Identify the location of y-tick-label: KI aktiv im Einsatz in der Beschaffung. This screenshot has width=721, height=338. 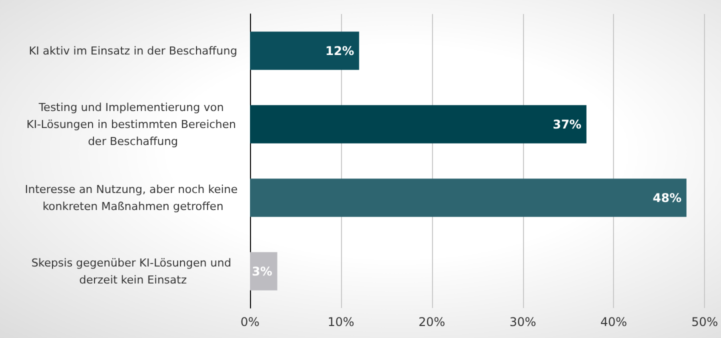
(133, 51).